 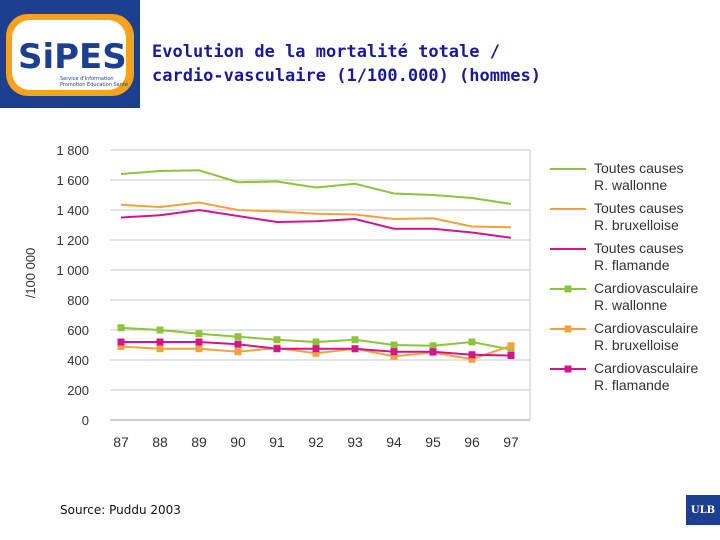 I want to click on y-tick-label: 0, so click(x=85, y=420).